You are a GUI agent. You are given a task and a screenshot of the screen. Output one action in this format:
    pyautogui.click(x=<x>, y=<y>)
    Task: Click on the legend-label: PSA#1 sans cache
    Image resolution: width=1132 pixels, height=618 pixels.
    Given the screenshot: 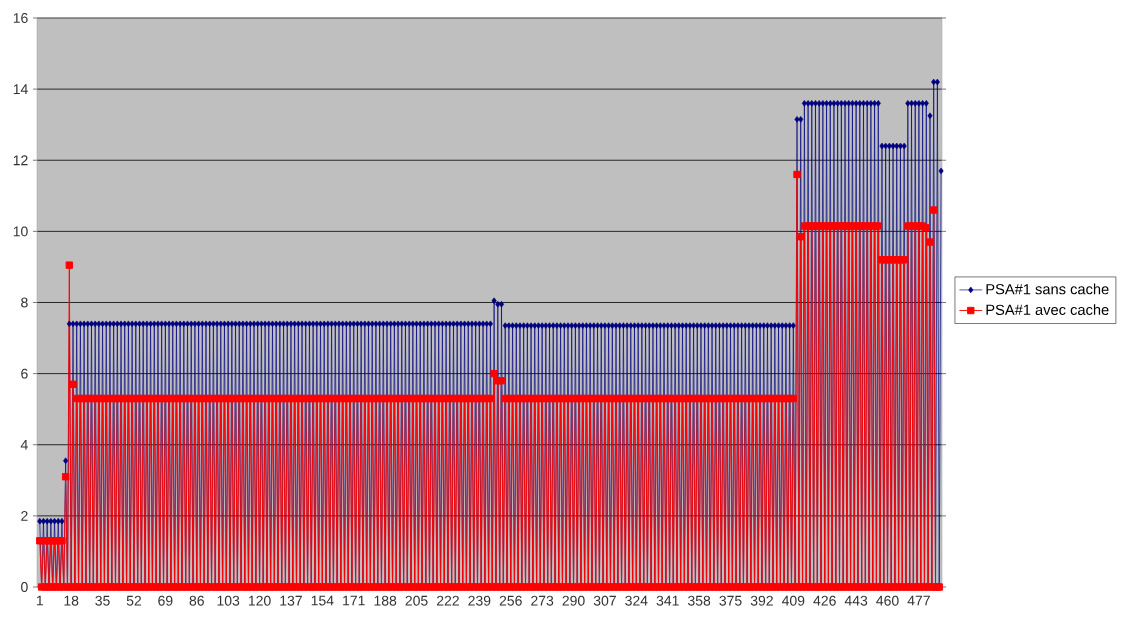 What is the action you would take?
    pyautogui.click(x=1047, y=289)
    